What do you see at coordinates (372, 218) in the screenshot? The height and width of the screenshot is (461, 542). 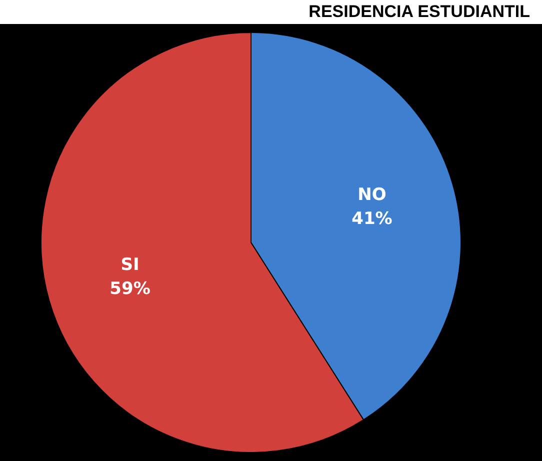 I see `data-label: 41%` at bounding box center [372, 218].